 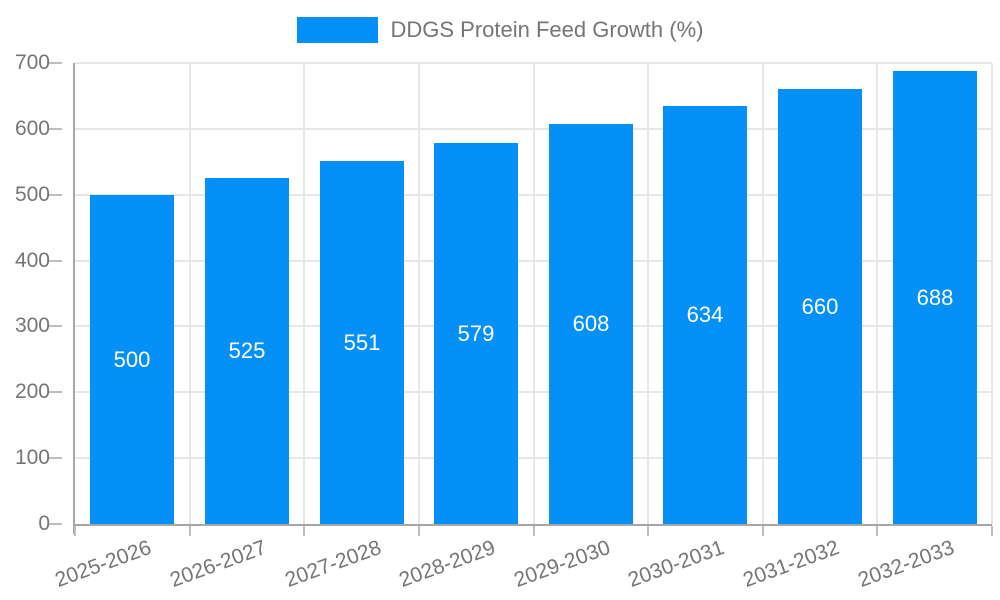 What do you see at coordinates (32, 457) in the screenshot?
I see `y-axis-tick-label: 100` at bounding box center [32, 457].